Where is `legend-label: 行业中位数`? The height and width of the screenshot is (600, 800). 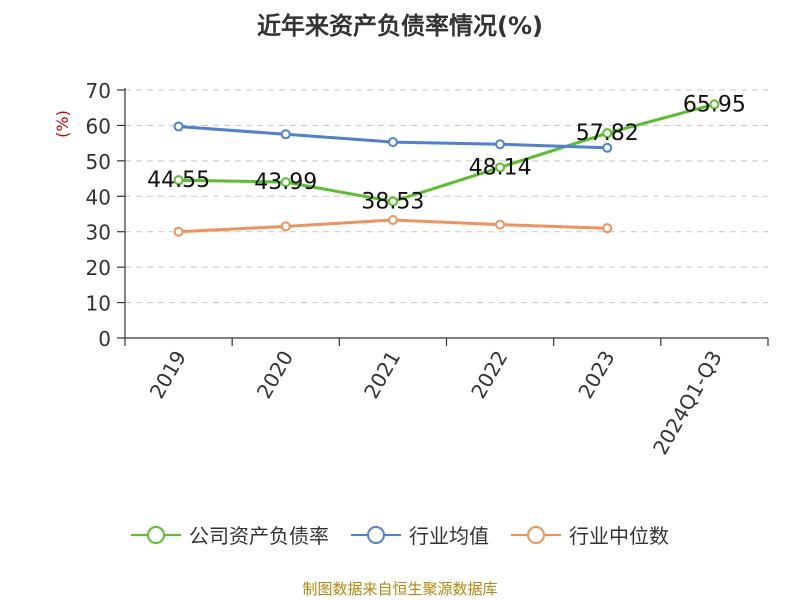
legend-label: 行业中位数 is located at coordinates (619, 536).